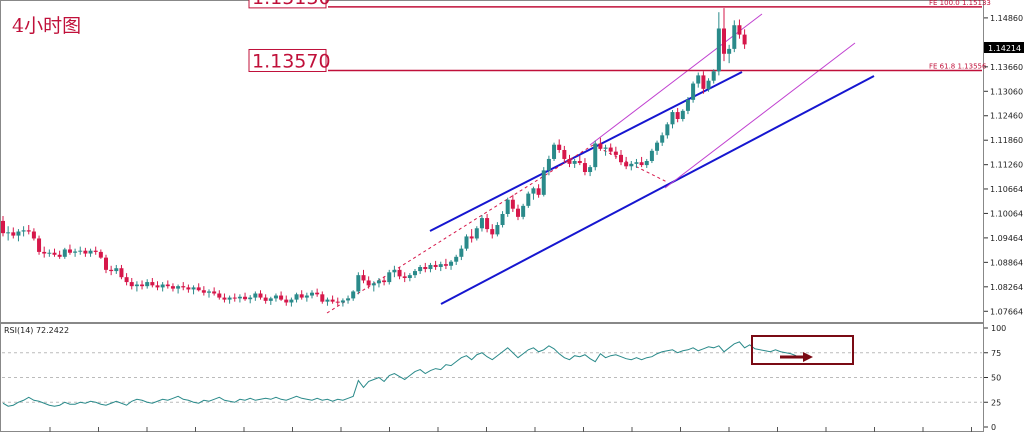 The height and width of the screenshot is (434, 1024). I want to click on fib-level-label: 1.15130, so click(291, 4).